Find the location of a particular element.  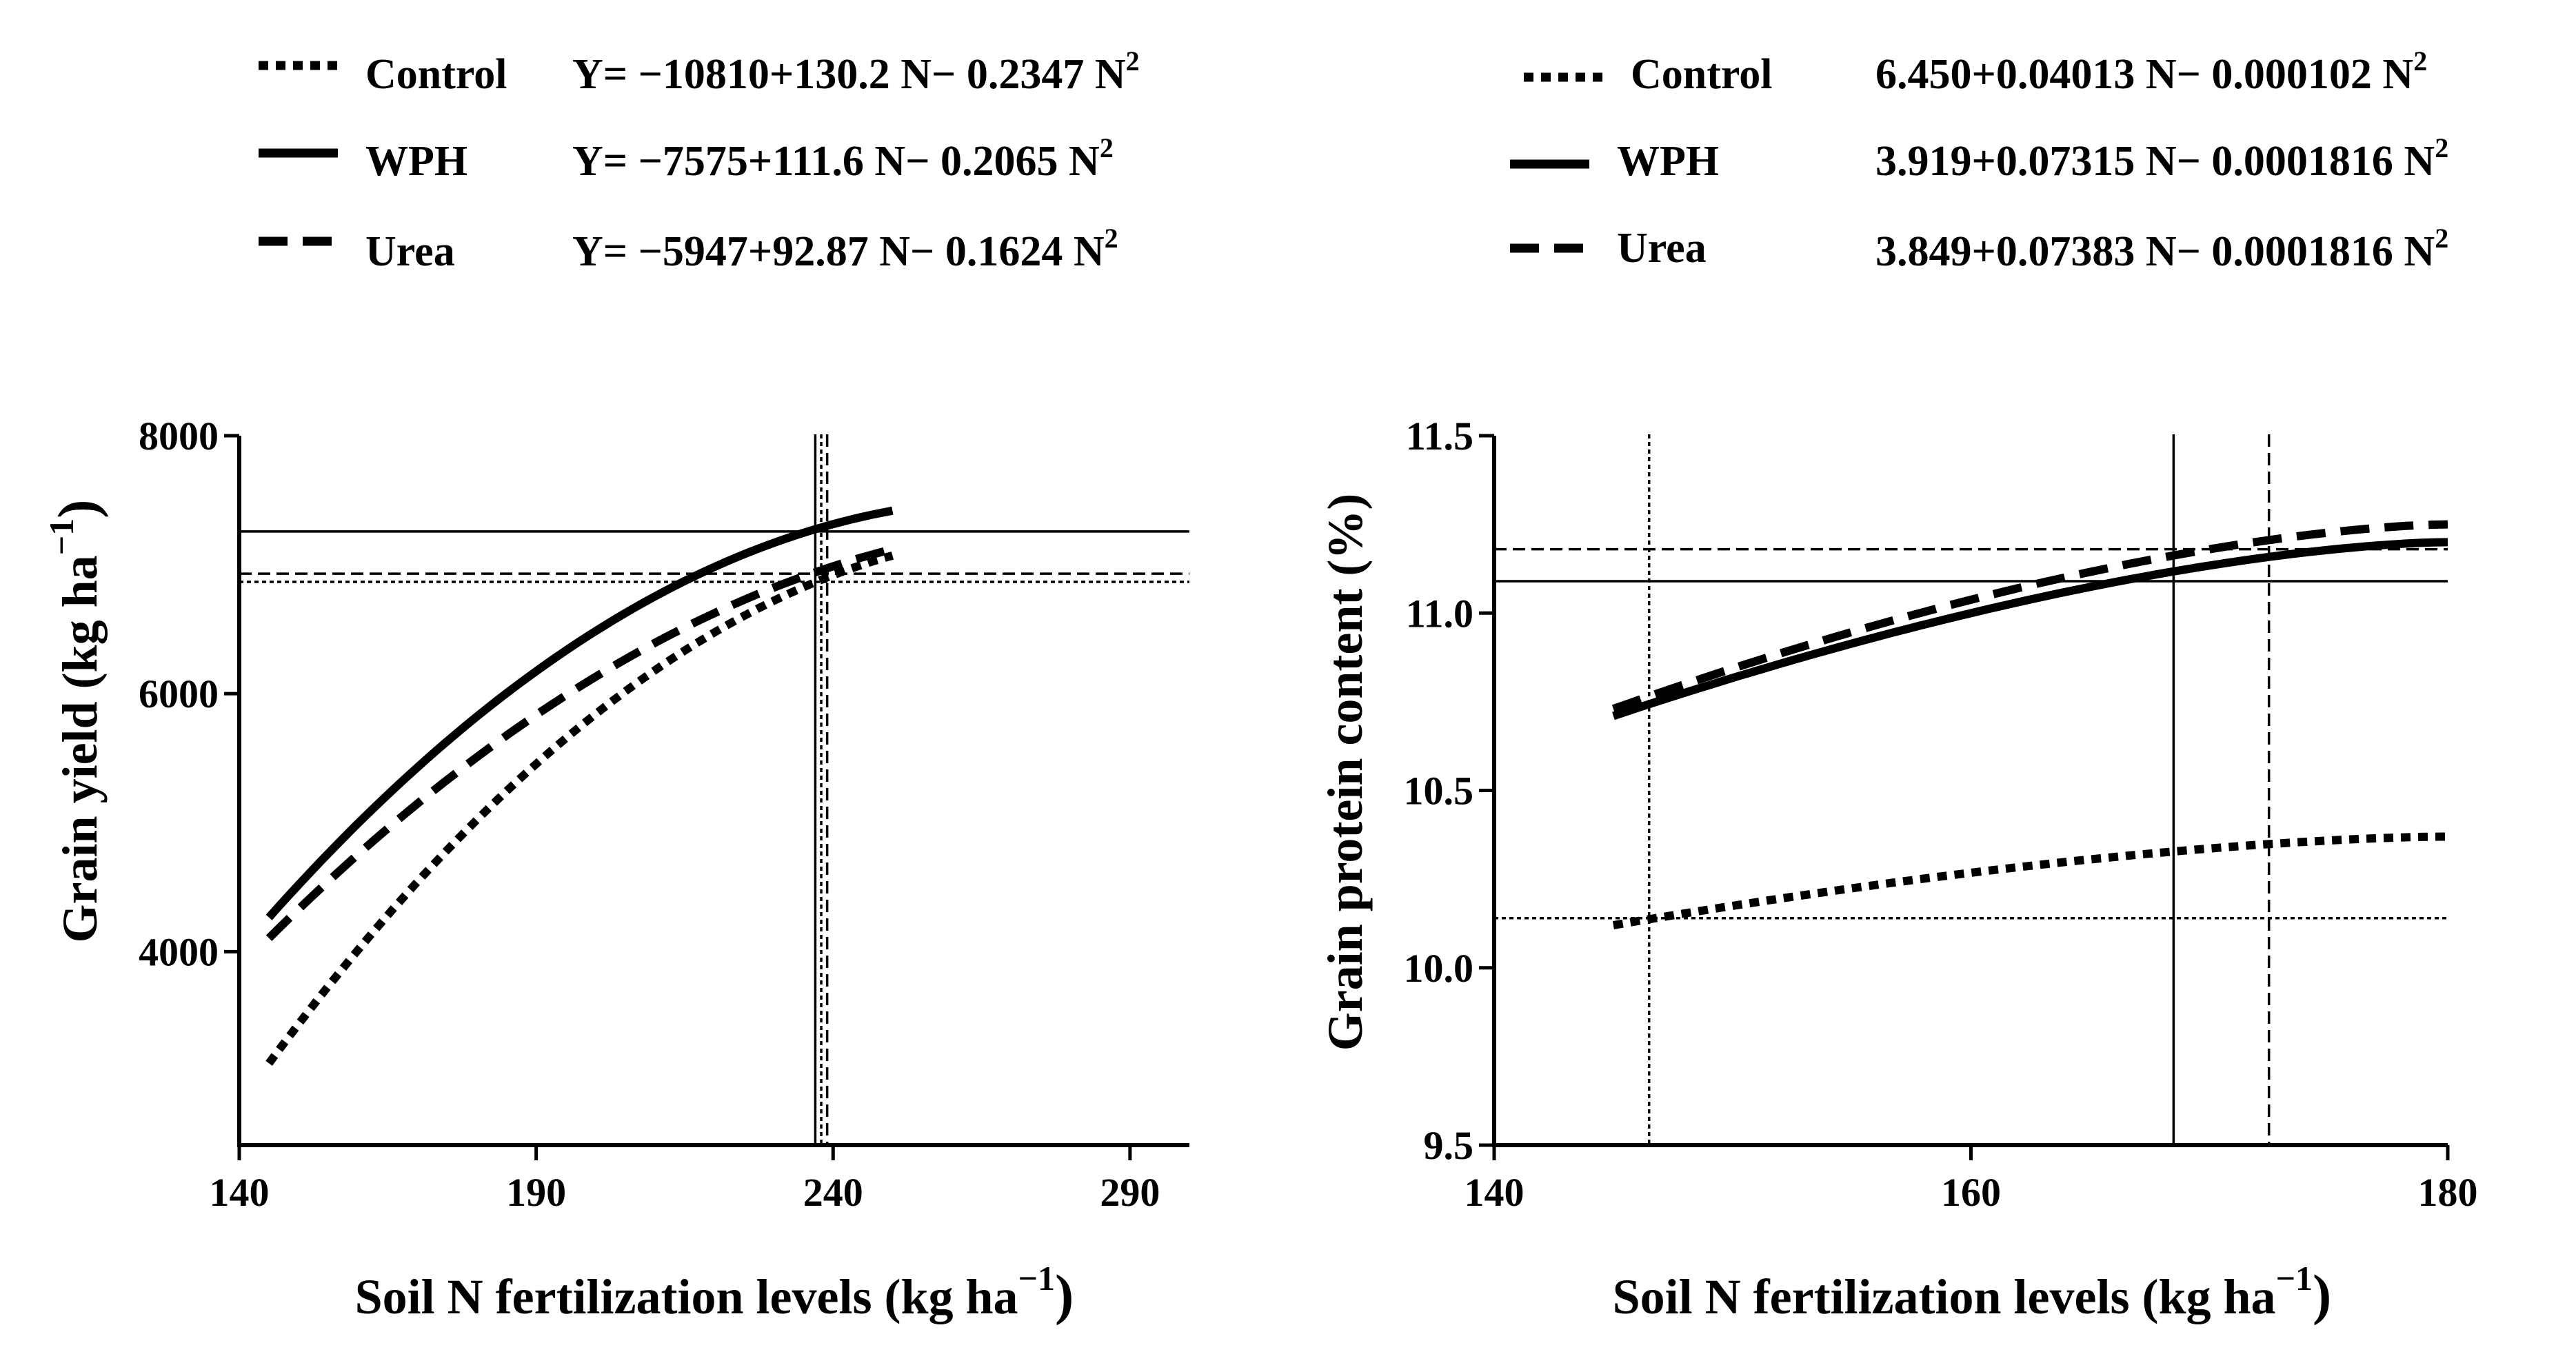

left-legend-label-wph: WPH is located at coordinates (416, 162).